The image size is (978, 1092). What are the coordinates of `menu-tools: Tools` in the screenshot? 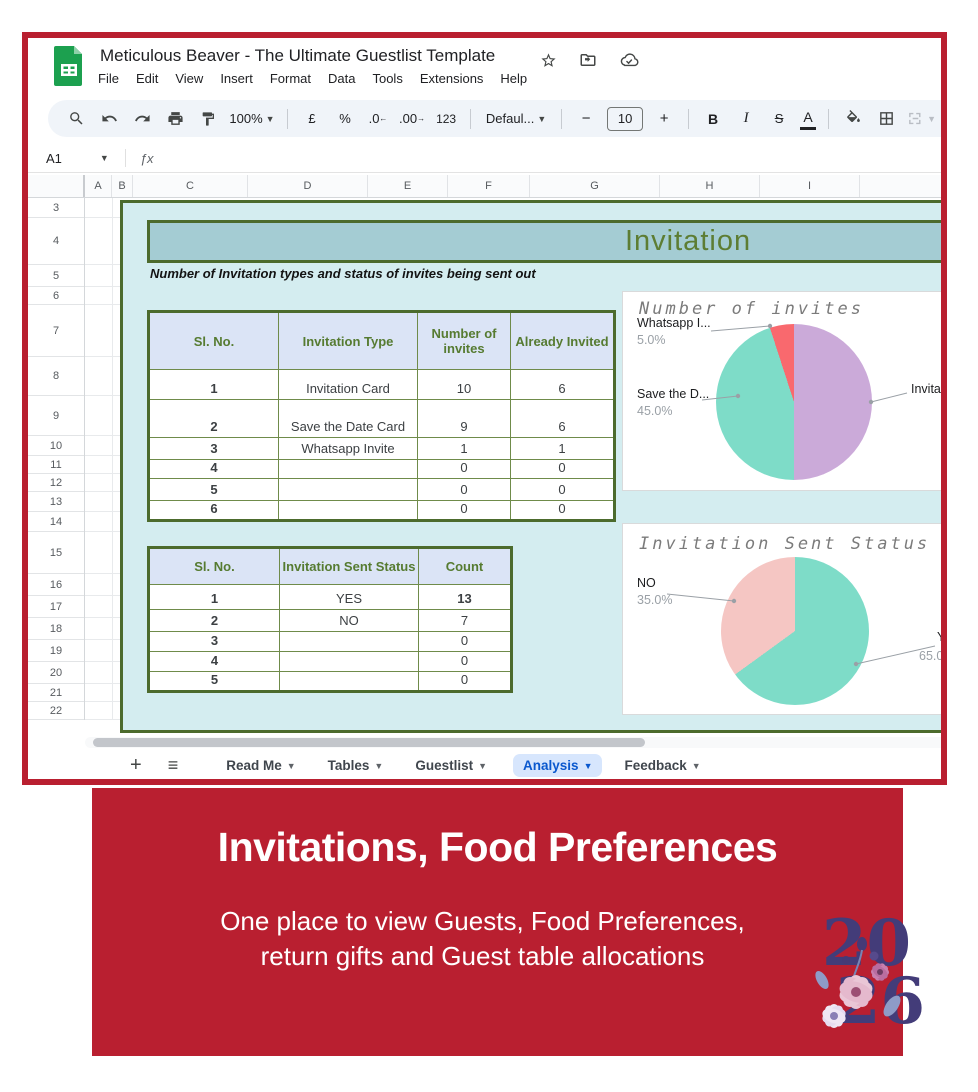 It's located at (387, 78).